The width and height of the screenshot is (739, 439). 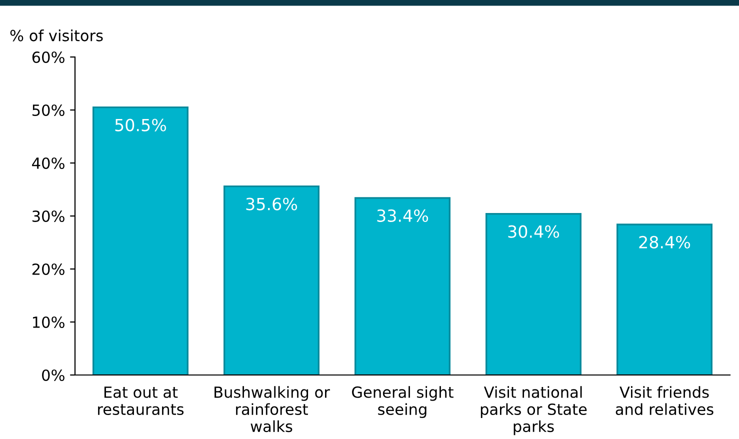 What do you see at coordinates (140, 125) in the screenshot?
I see `data-label: 50.5%` at bounding box center [140, 125].